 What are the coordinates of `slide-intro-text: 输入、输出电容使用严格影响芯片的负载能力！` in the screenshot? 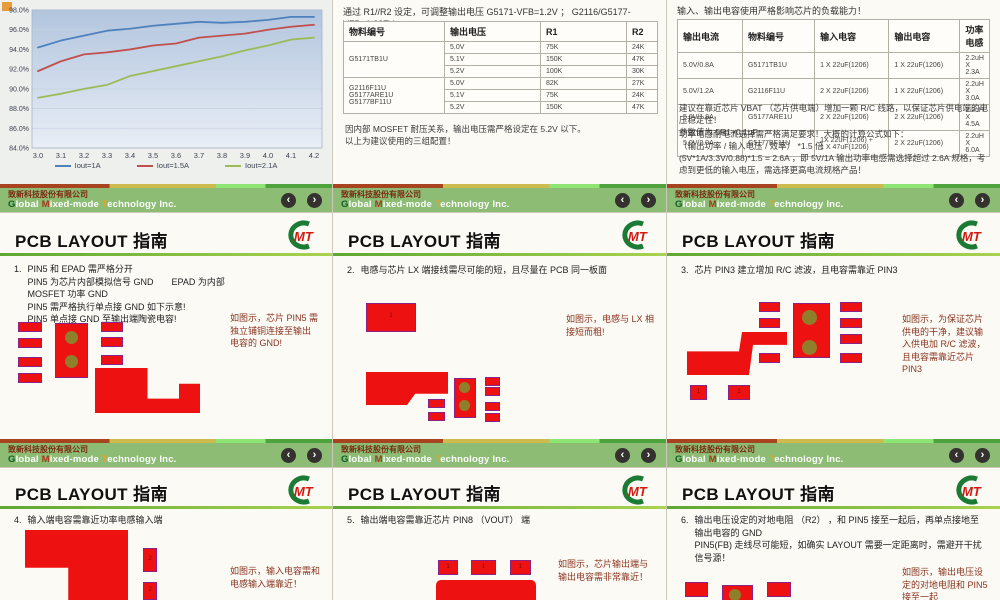 It's located at (772, 11).